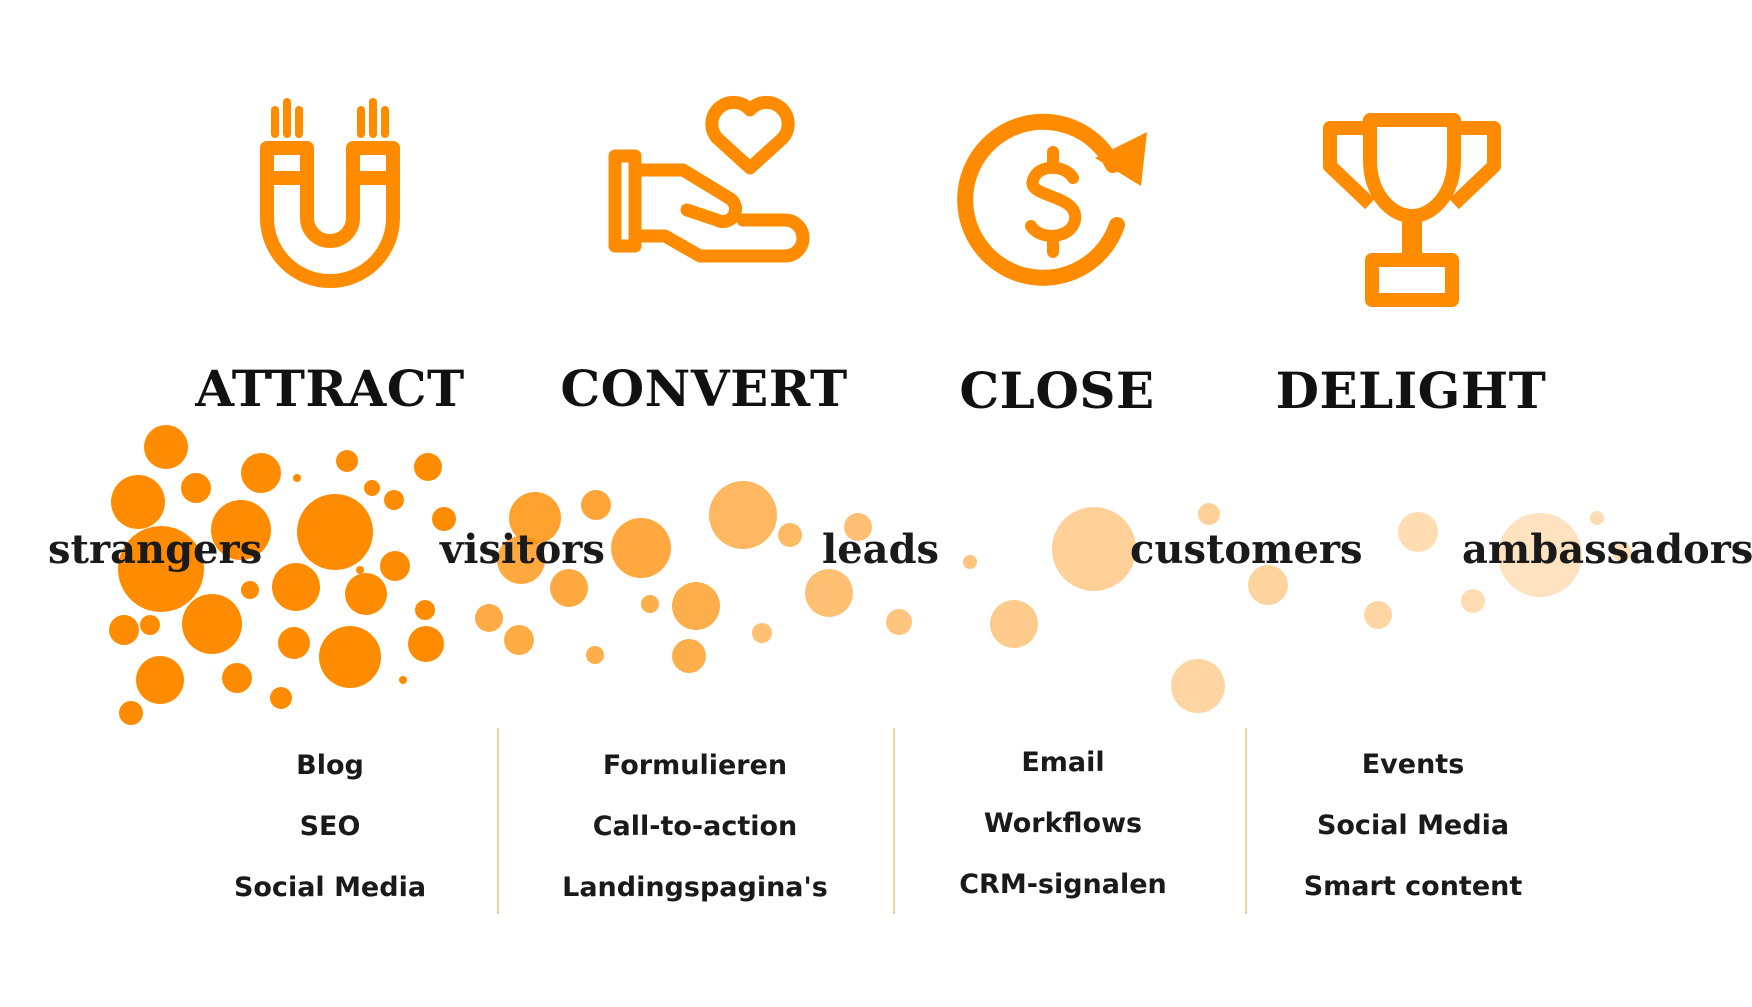 Image resolution: width=1752 pixels, height=1007 pixels. I want to click on trophy-icon, so click(1412, 210).